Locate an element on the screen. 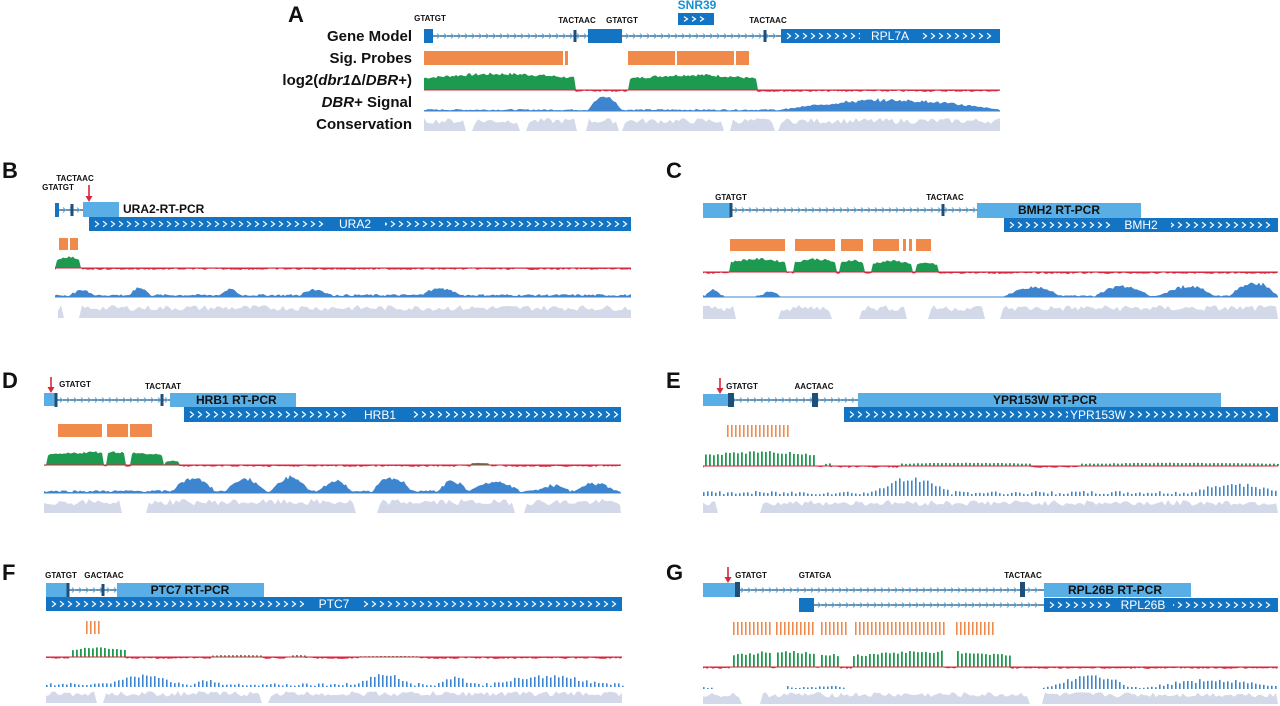 Image resolution: width=1280 pixels, height=706 pixels. dbr-signal-f-bars is located at coordinates (335, 680).